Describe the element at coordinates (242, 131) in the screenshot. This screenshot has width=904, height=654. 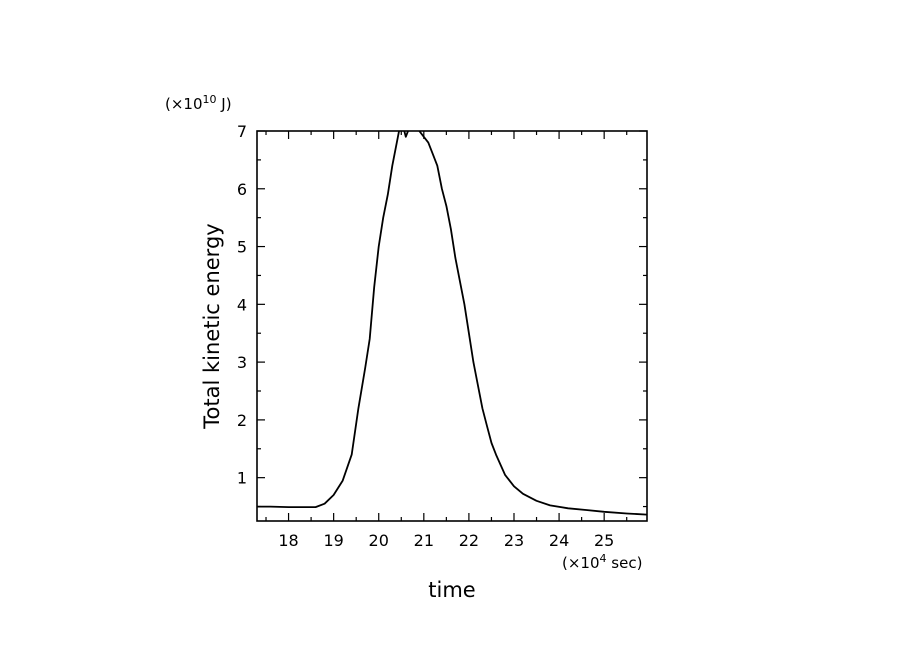
I see `y-tick-label: 7` at that location.